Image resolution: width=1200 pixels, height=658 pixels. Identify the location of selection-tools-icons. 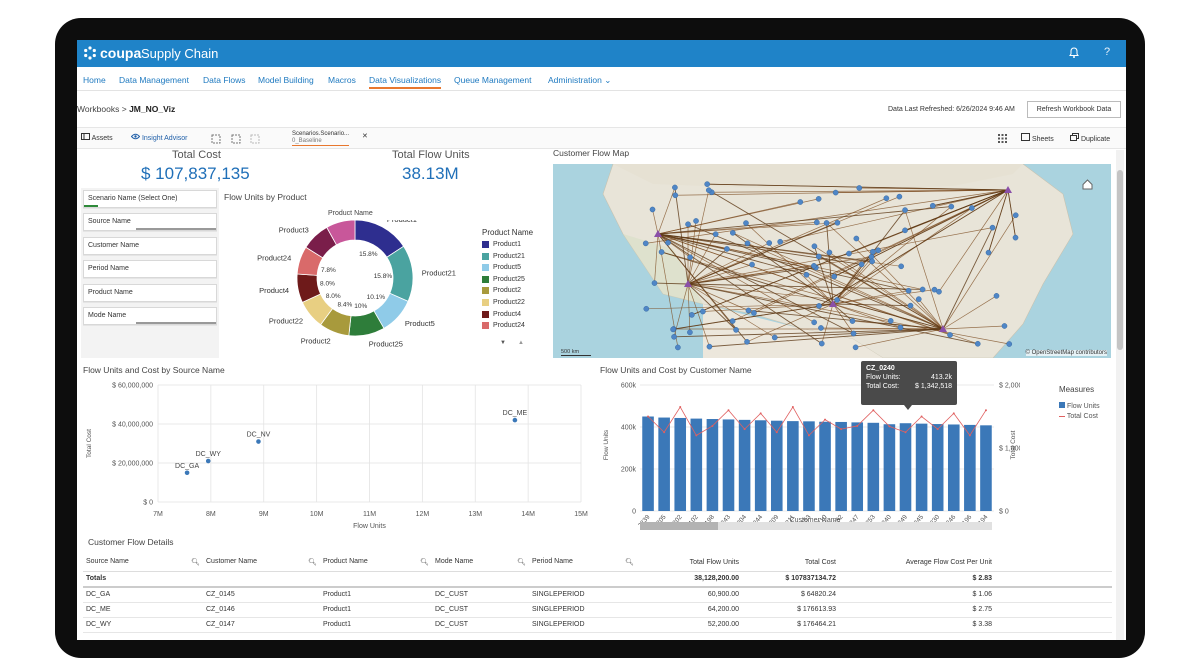
(241, 139).